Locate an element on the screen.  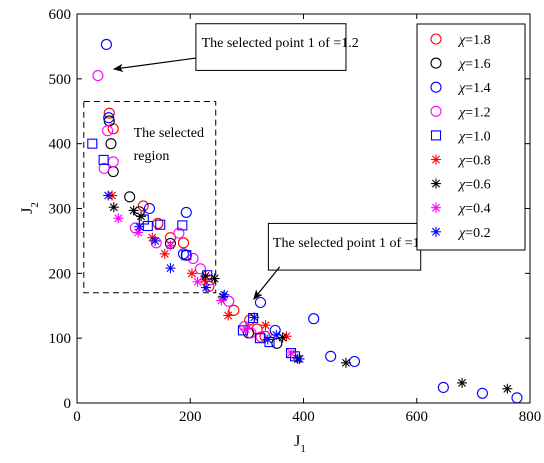
annotation-top-box is located at coordinates (271, 47).